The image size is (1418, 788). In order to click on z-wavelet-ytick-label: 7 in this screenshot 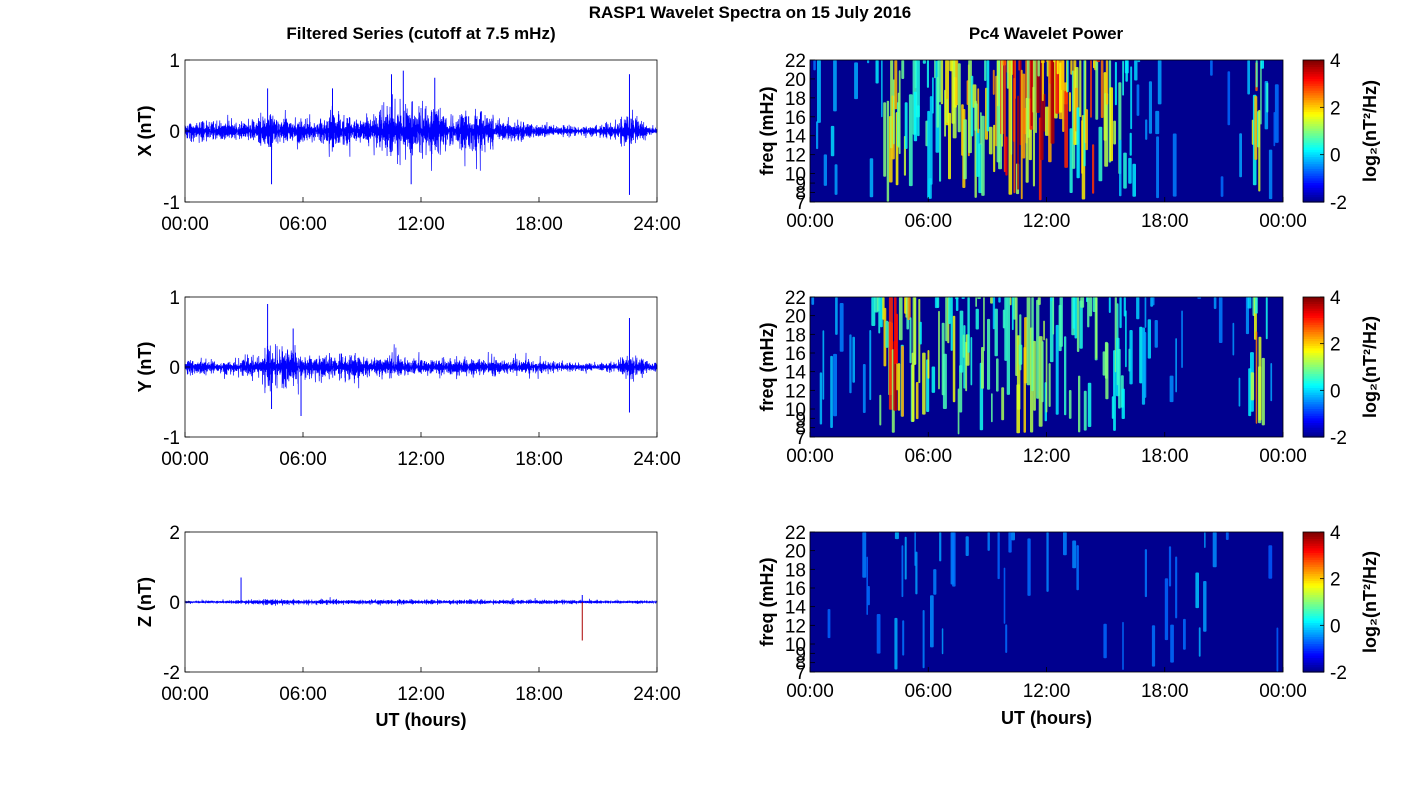, I will do `click(800, 673)`.